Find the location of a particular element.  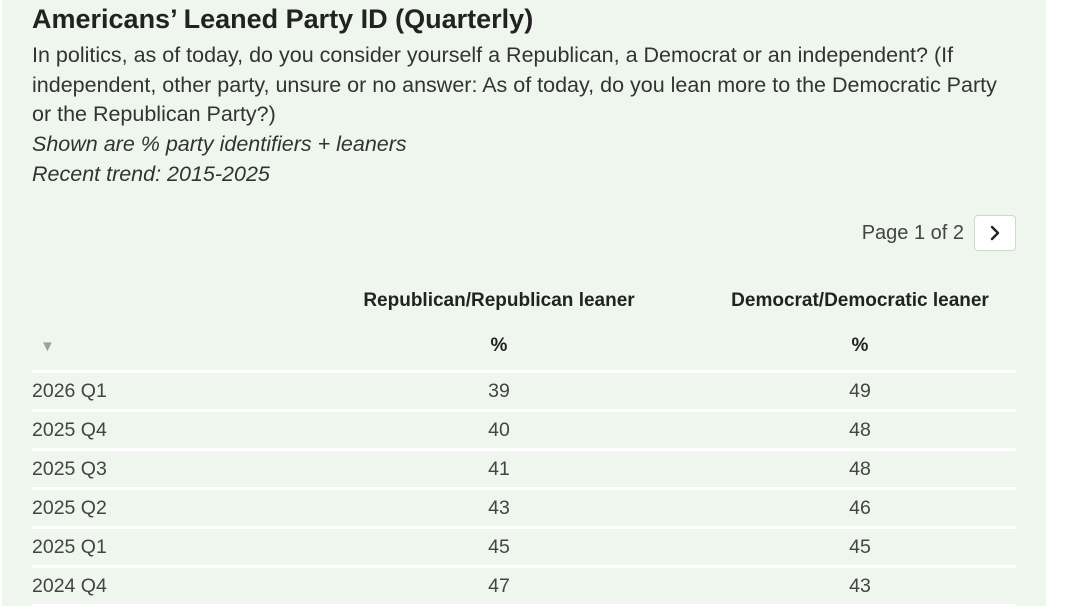

row-democrat-value: 43 is located at coordinates (860, 586).